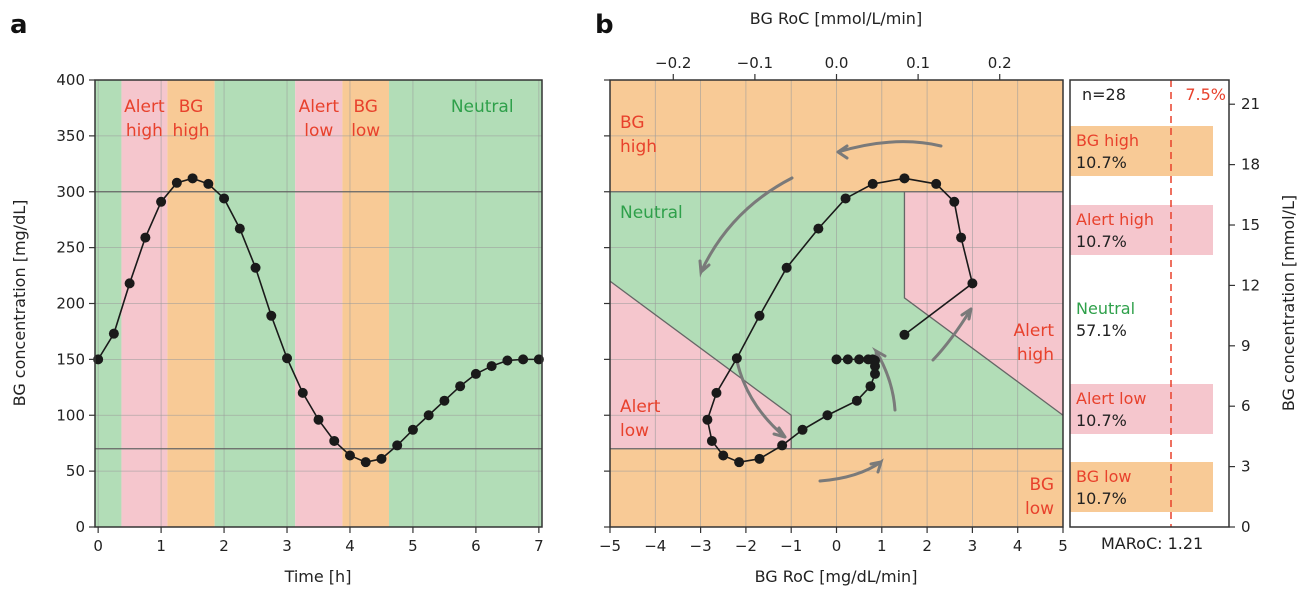 The height and width of the screenshot is (599, 1308). I want to click on summary-bar-bg-low, so click(1141, 487).